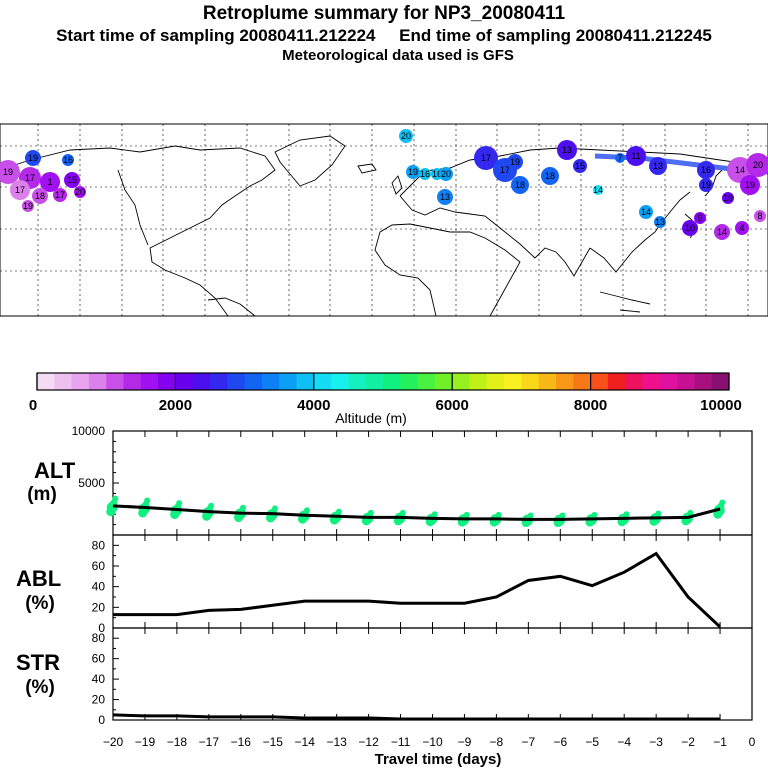 This screenshot has height=768, width=768. I want to click on colorbar-tick-label: 4000, so click(313, 405).